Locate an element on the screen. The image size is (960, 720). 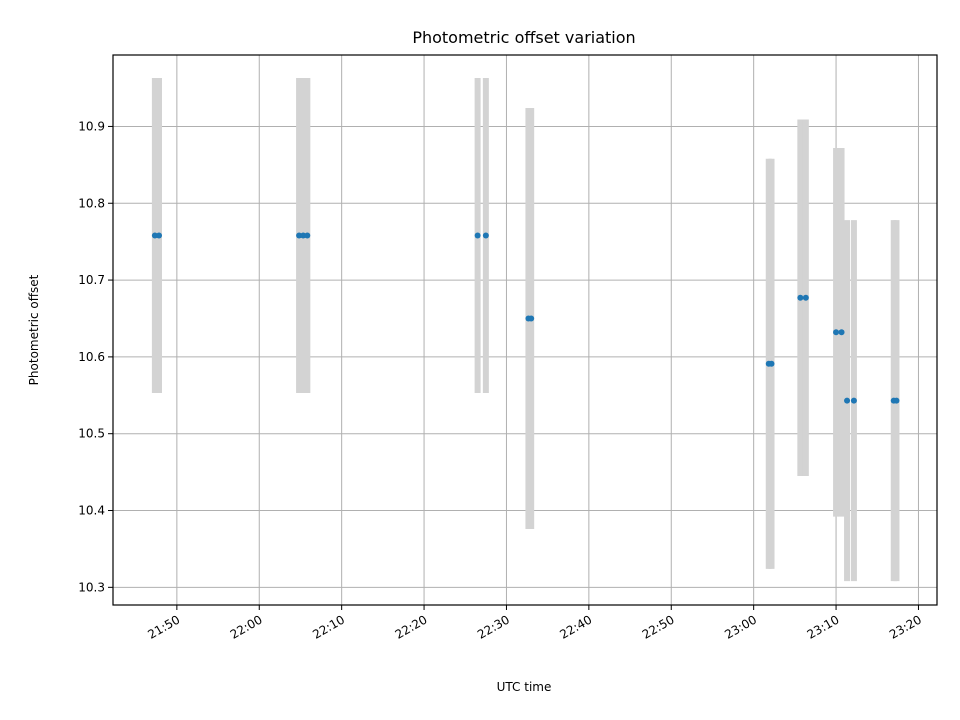
x-tick-label: 23:20 is located at coordinates (905, 626).